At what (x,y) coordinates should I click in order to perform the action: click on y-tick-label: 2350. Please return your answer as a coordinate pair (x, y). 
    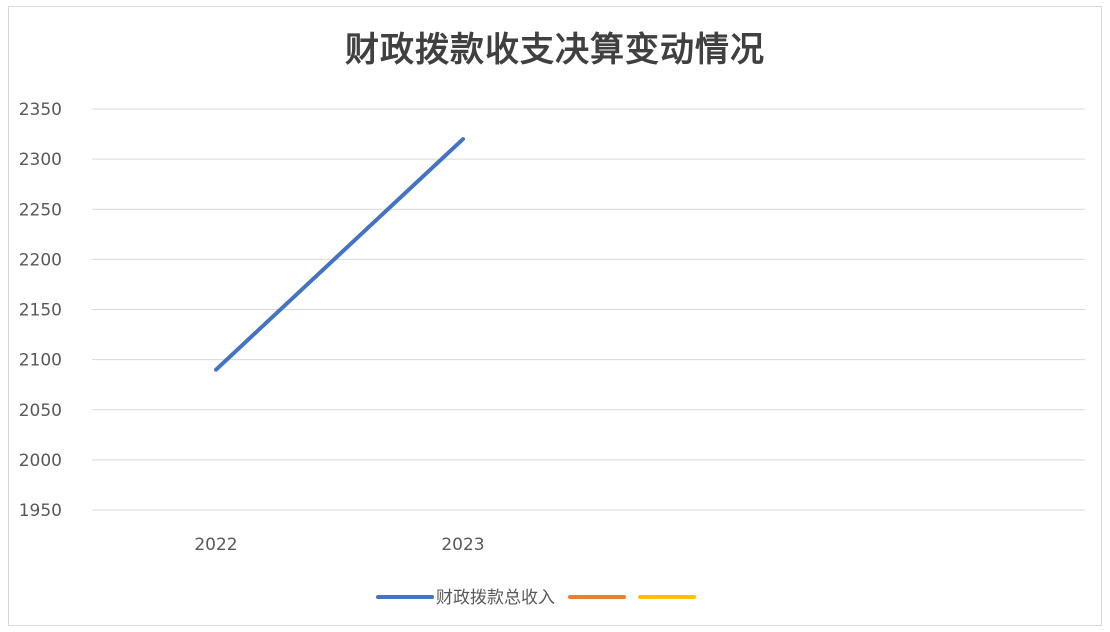
    Looking at the image, I should click on (40, 110).